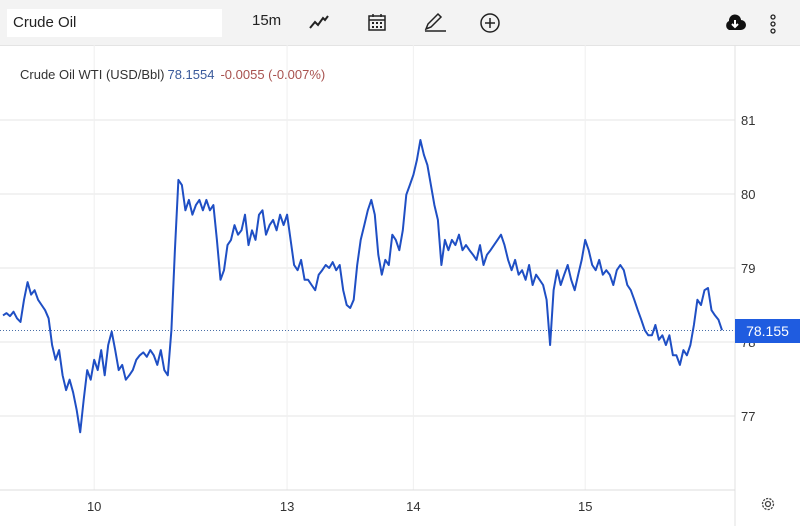 The image size is (800, 526). I want to click on last-price-tag: 78.155, so click(767, 331).